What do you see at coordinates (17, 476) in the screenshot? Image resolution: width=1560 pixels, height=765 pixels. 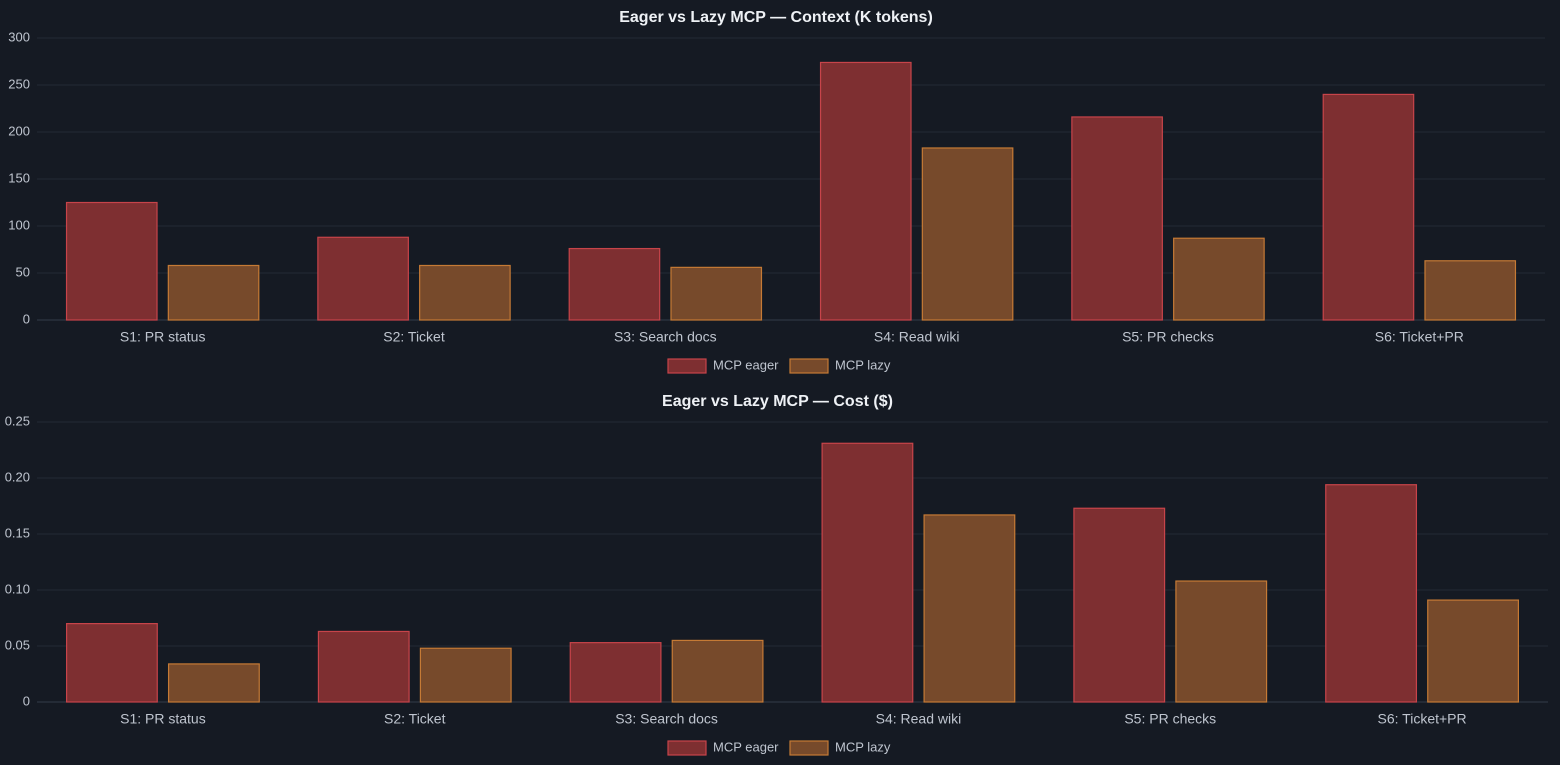 I see `y-tick-label: 0.20` at bounding box center [17, 476].